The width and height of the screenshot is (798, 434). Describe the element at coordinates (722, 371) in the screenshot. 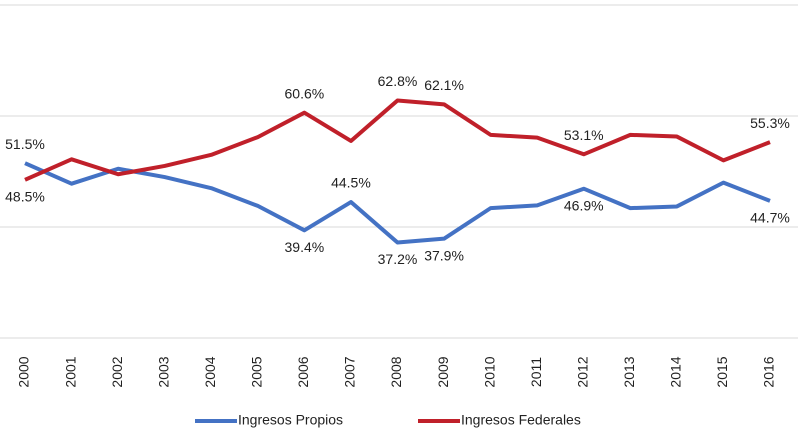

I see `x-tick-label: 2015` at that location.